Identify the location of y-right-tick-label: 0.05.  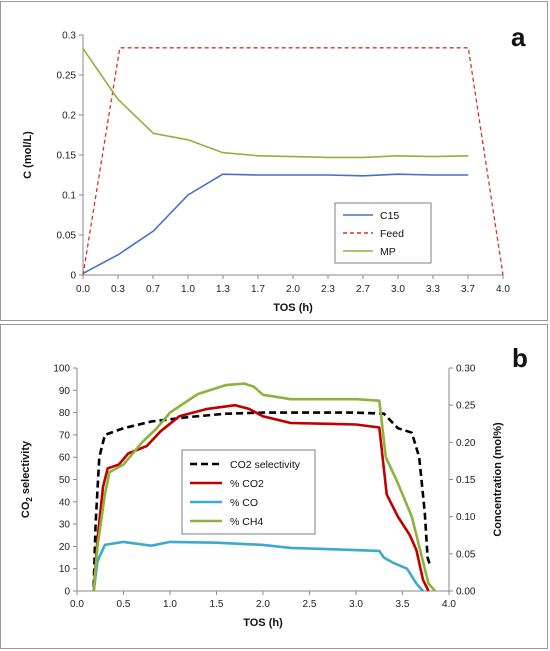
(466, 554).